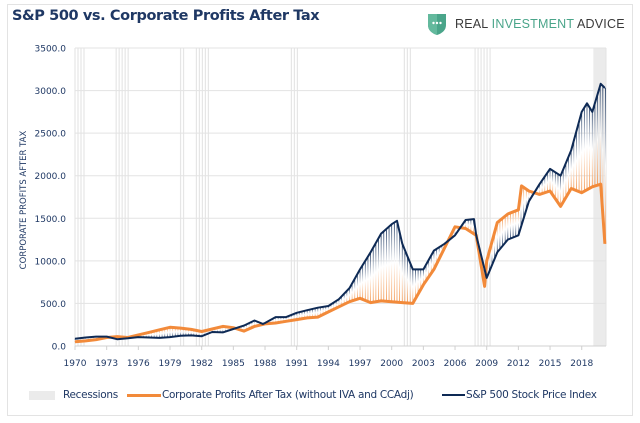 Image resolution: width=640 pixels, height=423 pixels. Describe the element at coordinates (51, 220) in the screenshot. I see `y-tick-label: 1500.0` at that location.